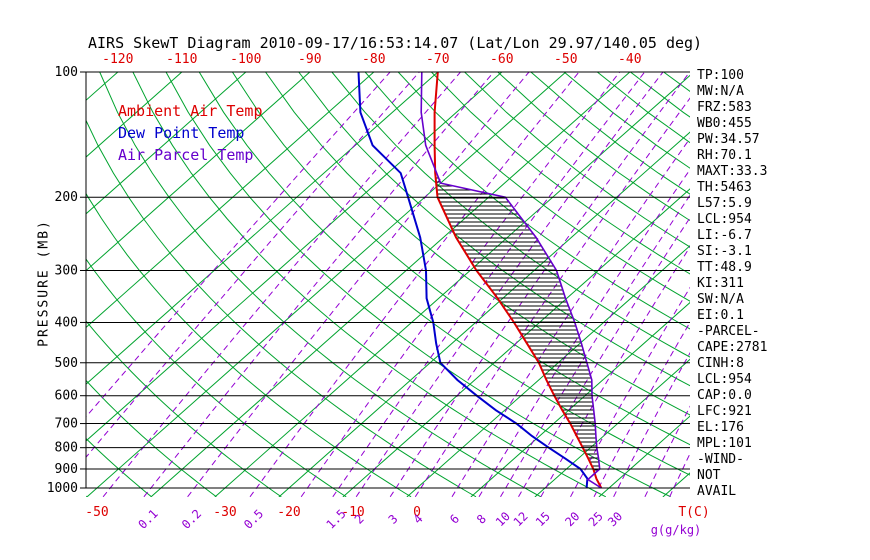  Describe the element at coordinates (521, 519) in the screenshot. I see `svg-text: 12` at that location.